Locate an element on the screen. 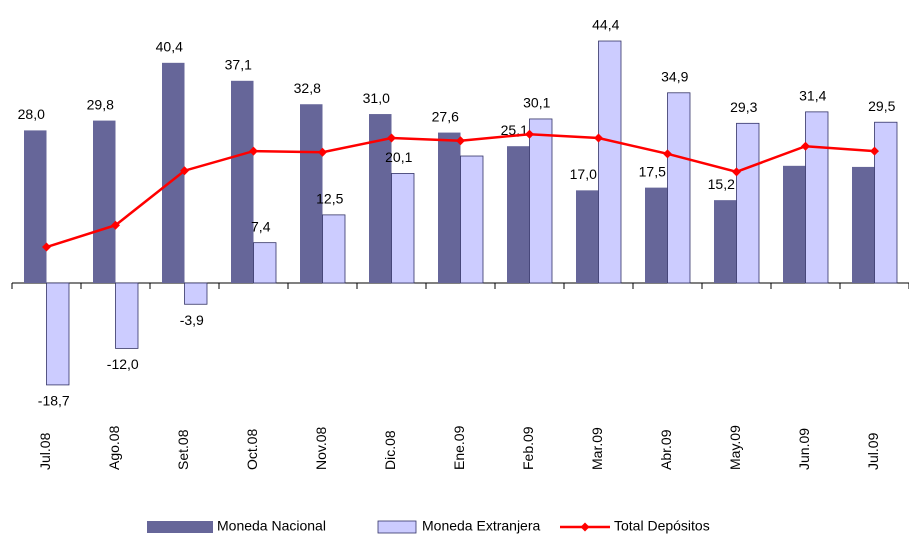 The image size is (909, 544). data-label: 29,8 is located at coordinates (100, 104).